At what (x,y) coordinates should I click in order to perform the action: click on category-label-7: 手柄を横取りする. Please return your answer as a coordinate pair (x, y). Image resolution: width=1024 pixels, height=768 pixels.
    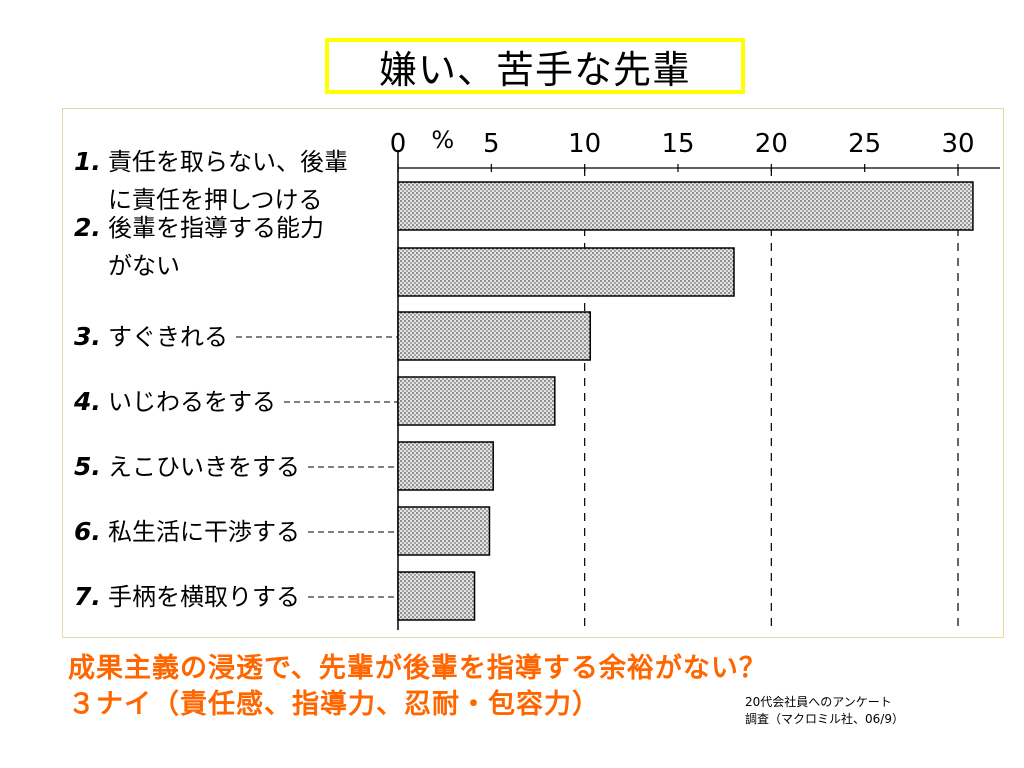
    Looking at the image, I should click on (204, 597).